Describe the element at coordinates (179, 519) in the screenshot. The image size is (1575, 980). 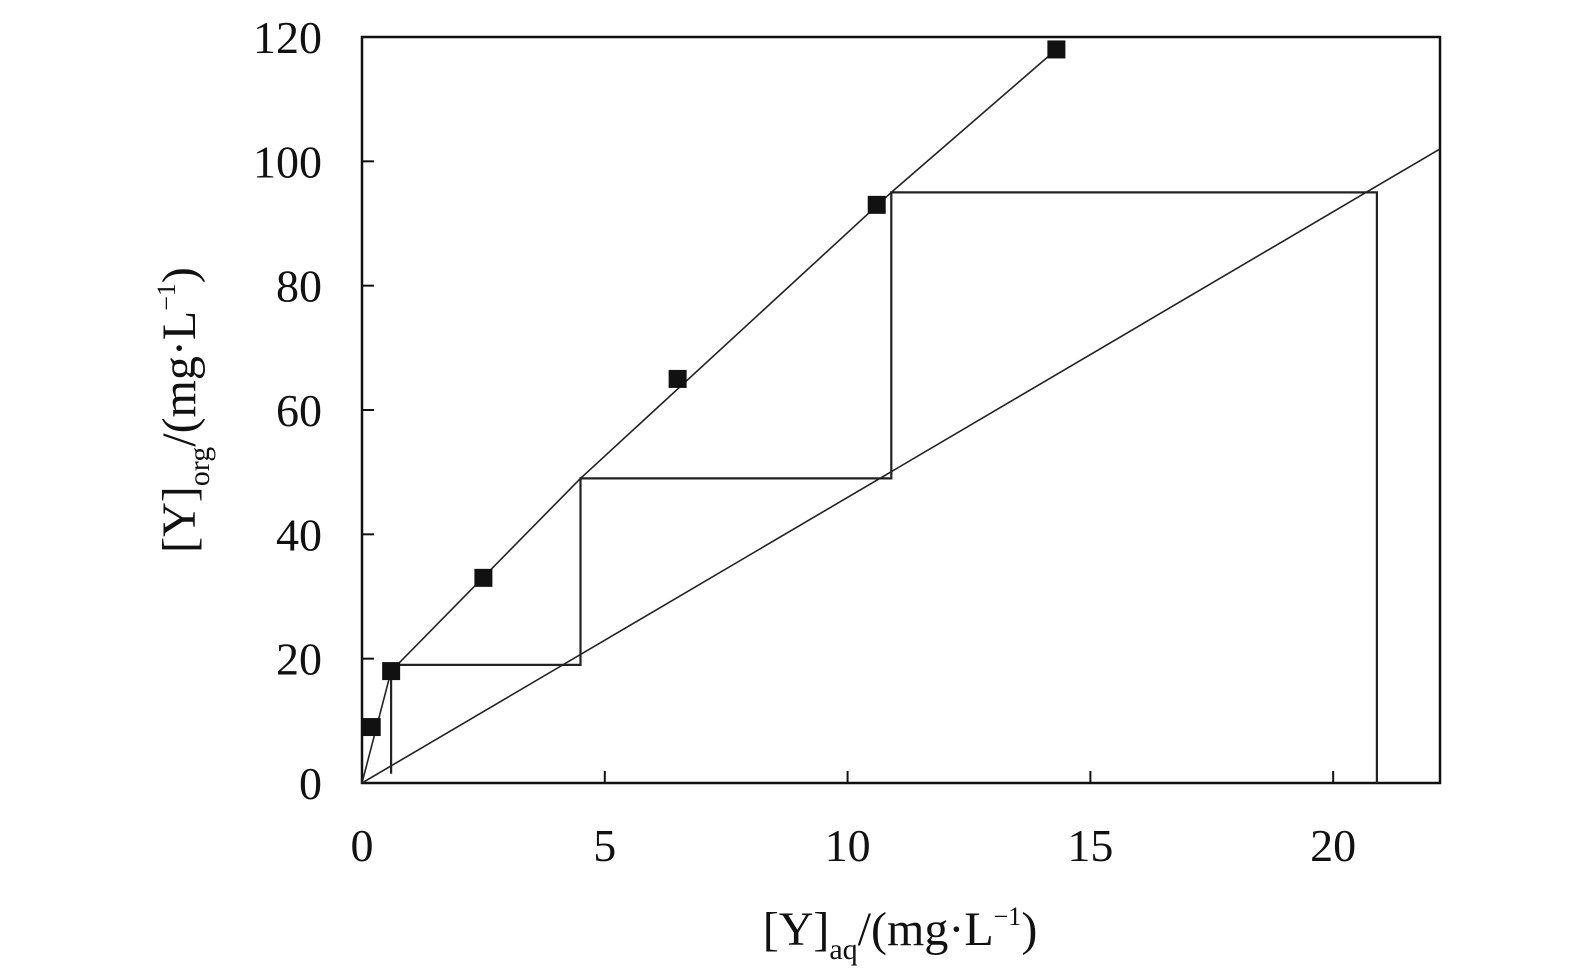
I see `y-axis-title-main: [Y]` at that location.